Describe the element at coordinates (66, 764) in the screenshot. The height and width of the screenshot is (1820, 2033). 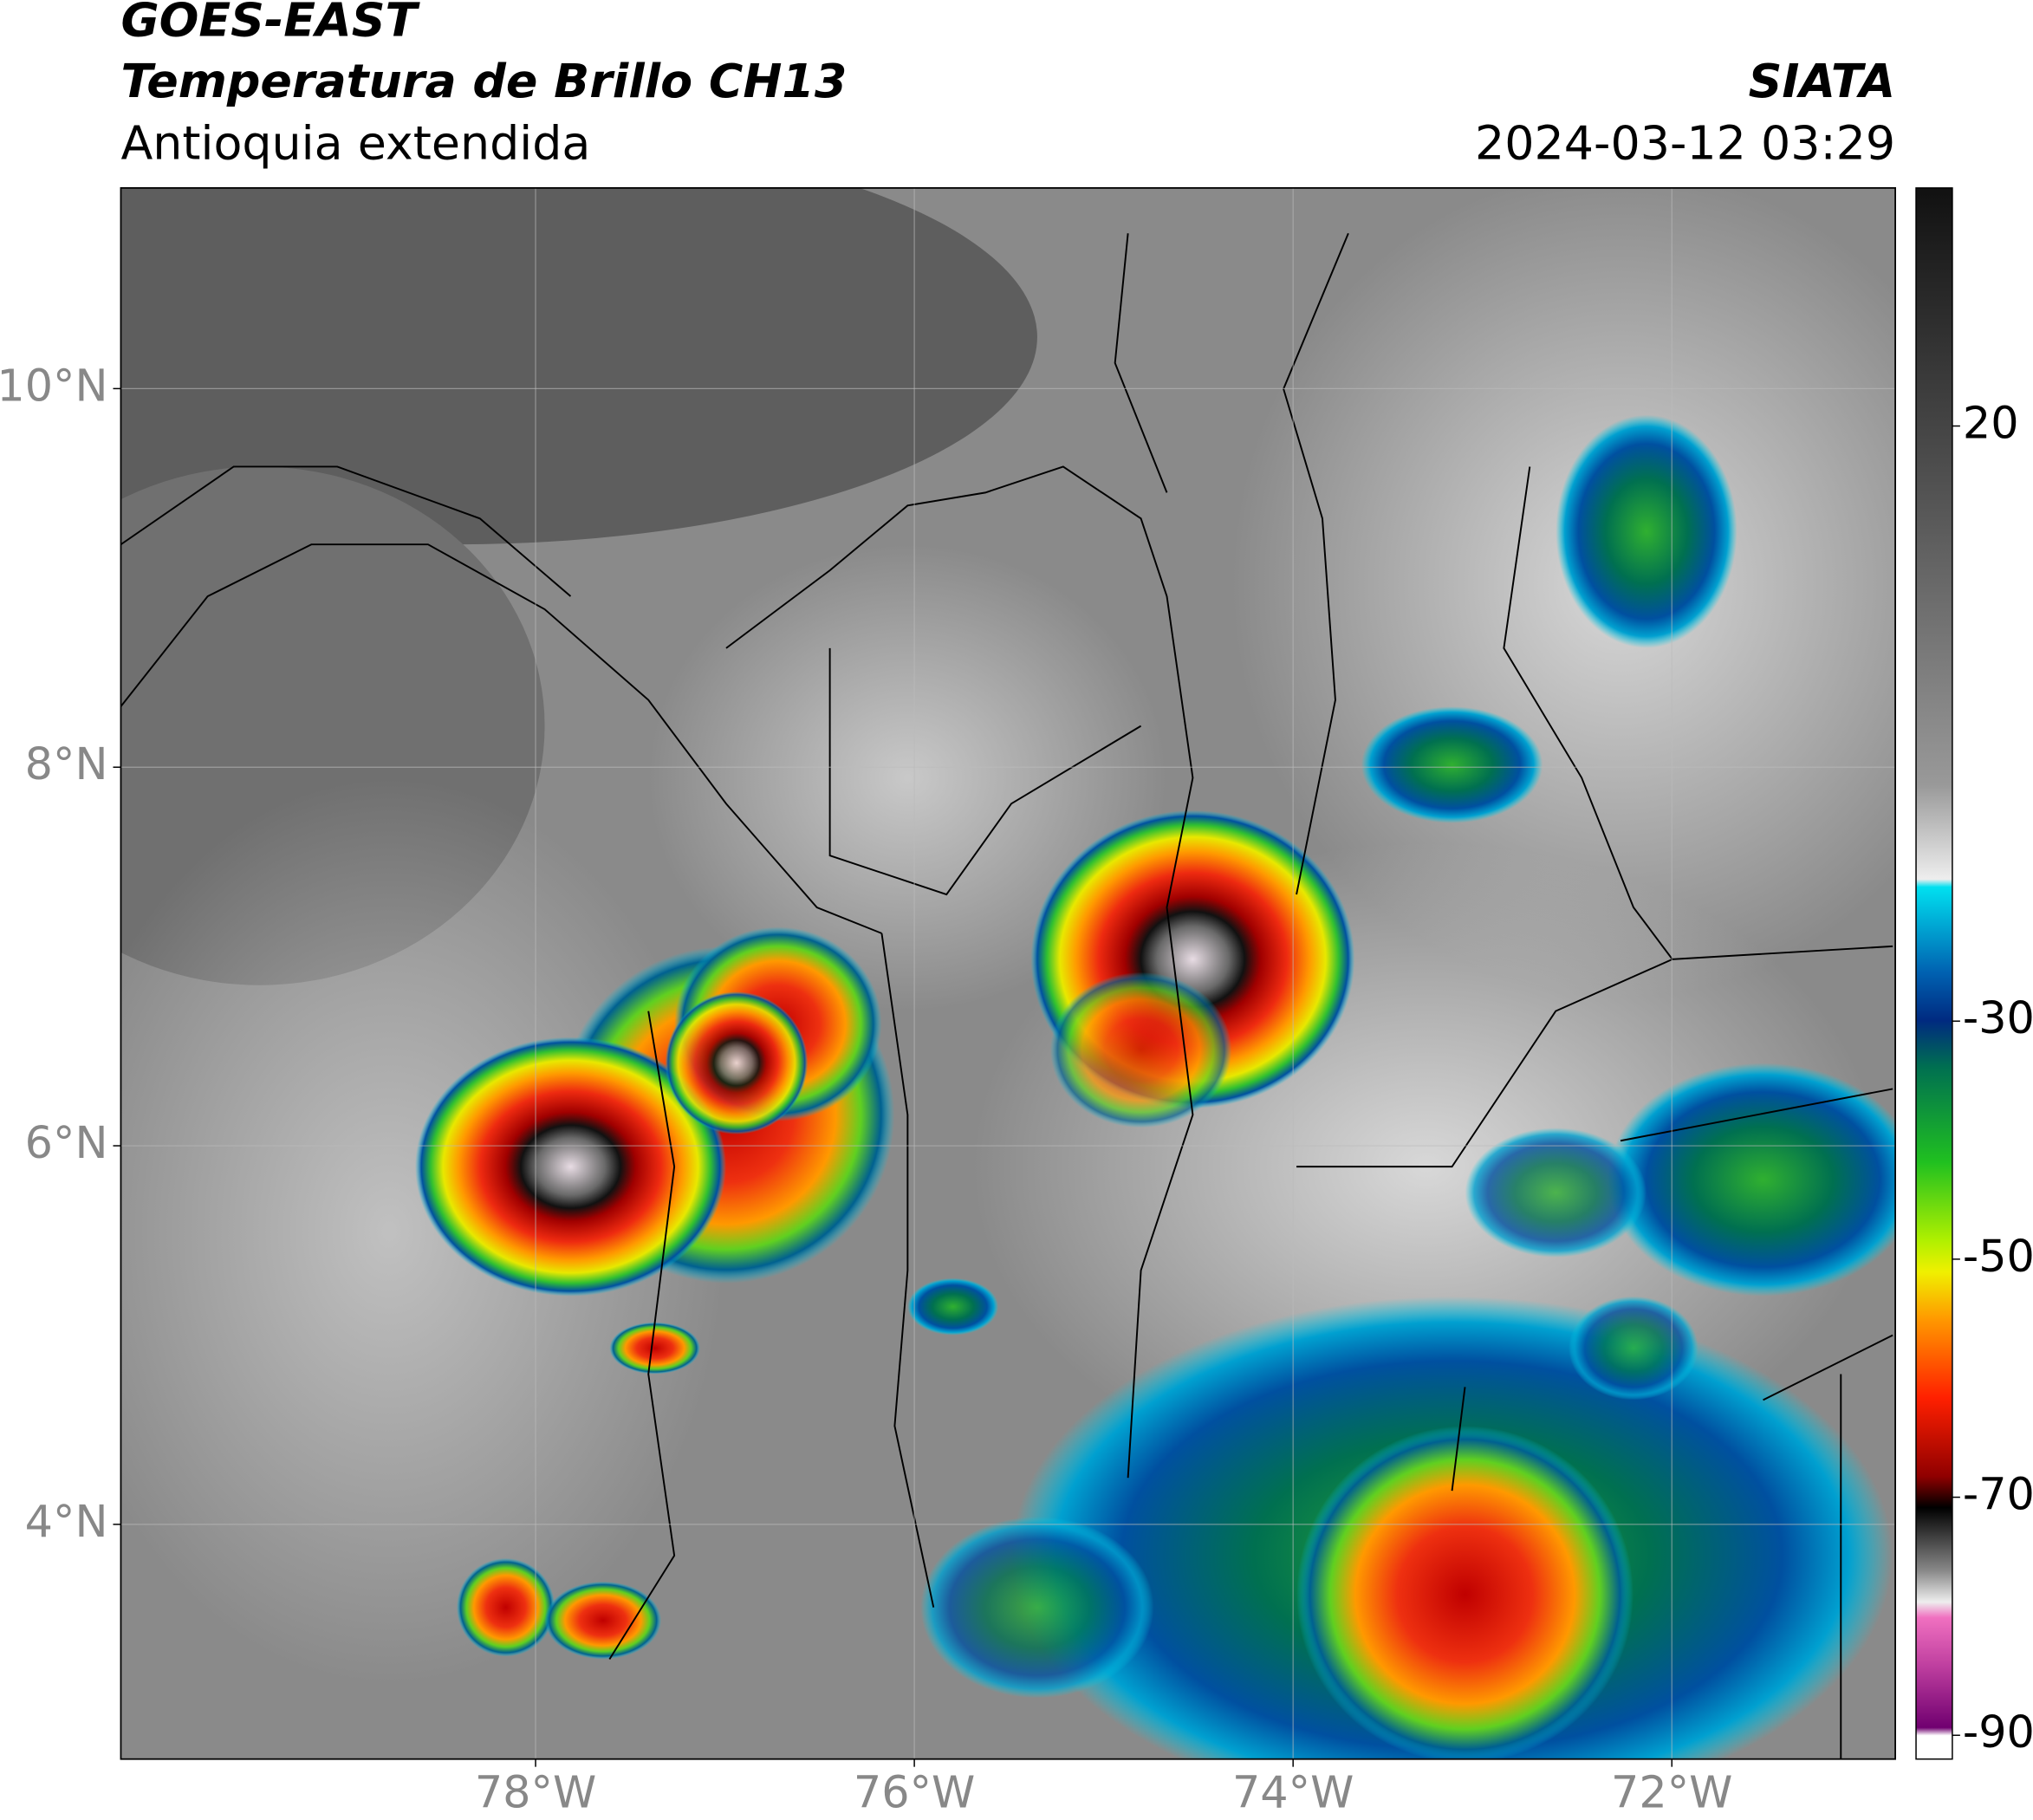
I see `lat-tick-label: 8°N` at that location.